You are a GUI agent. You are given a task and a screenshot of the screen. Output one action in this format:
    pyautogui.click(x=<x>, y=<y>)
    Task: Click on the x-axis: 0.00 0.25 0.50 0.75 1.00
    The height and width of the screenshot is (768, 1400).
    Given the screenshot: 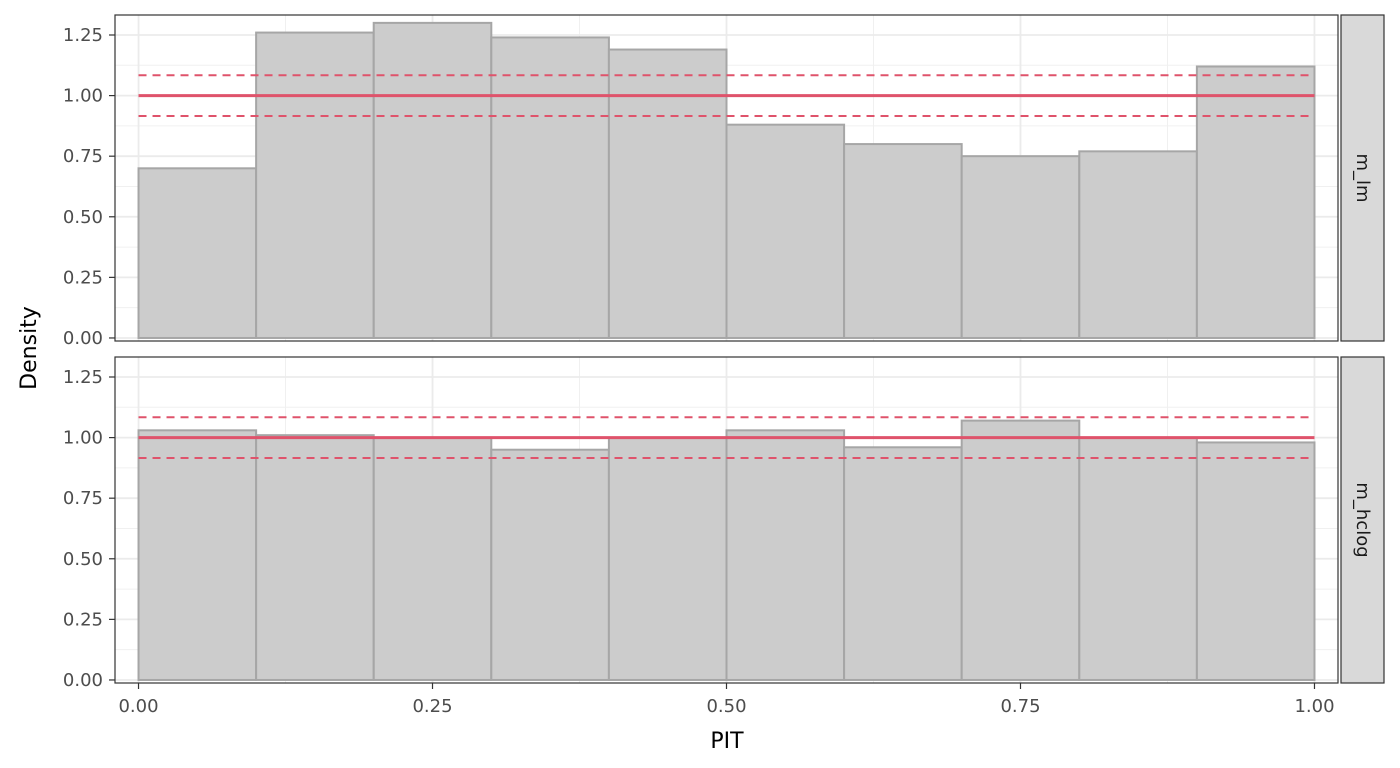 What is the action you would take?
    pyautogui.click(x=726, y=700)
    